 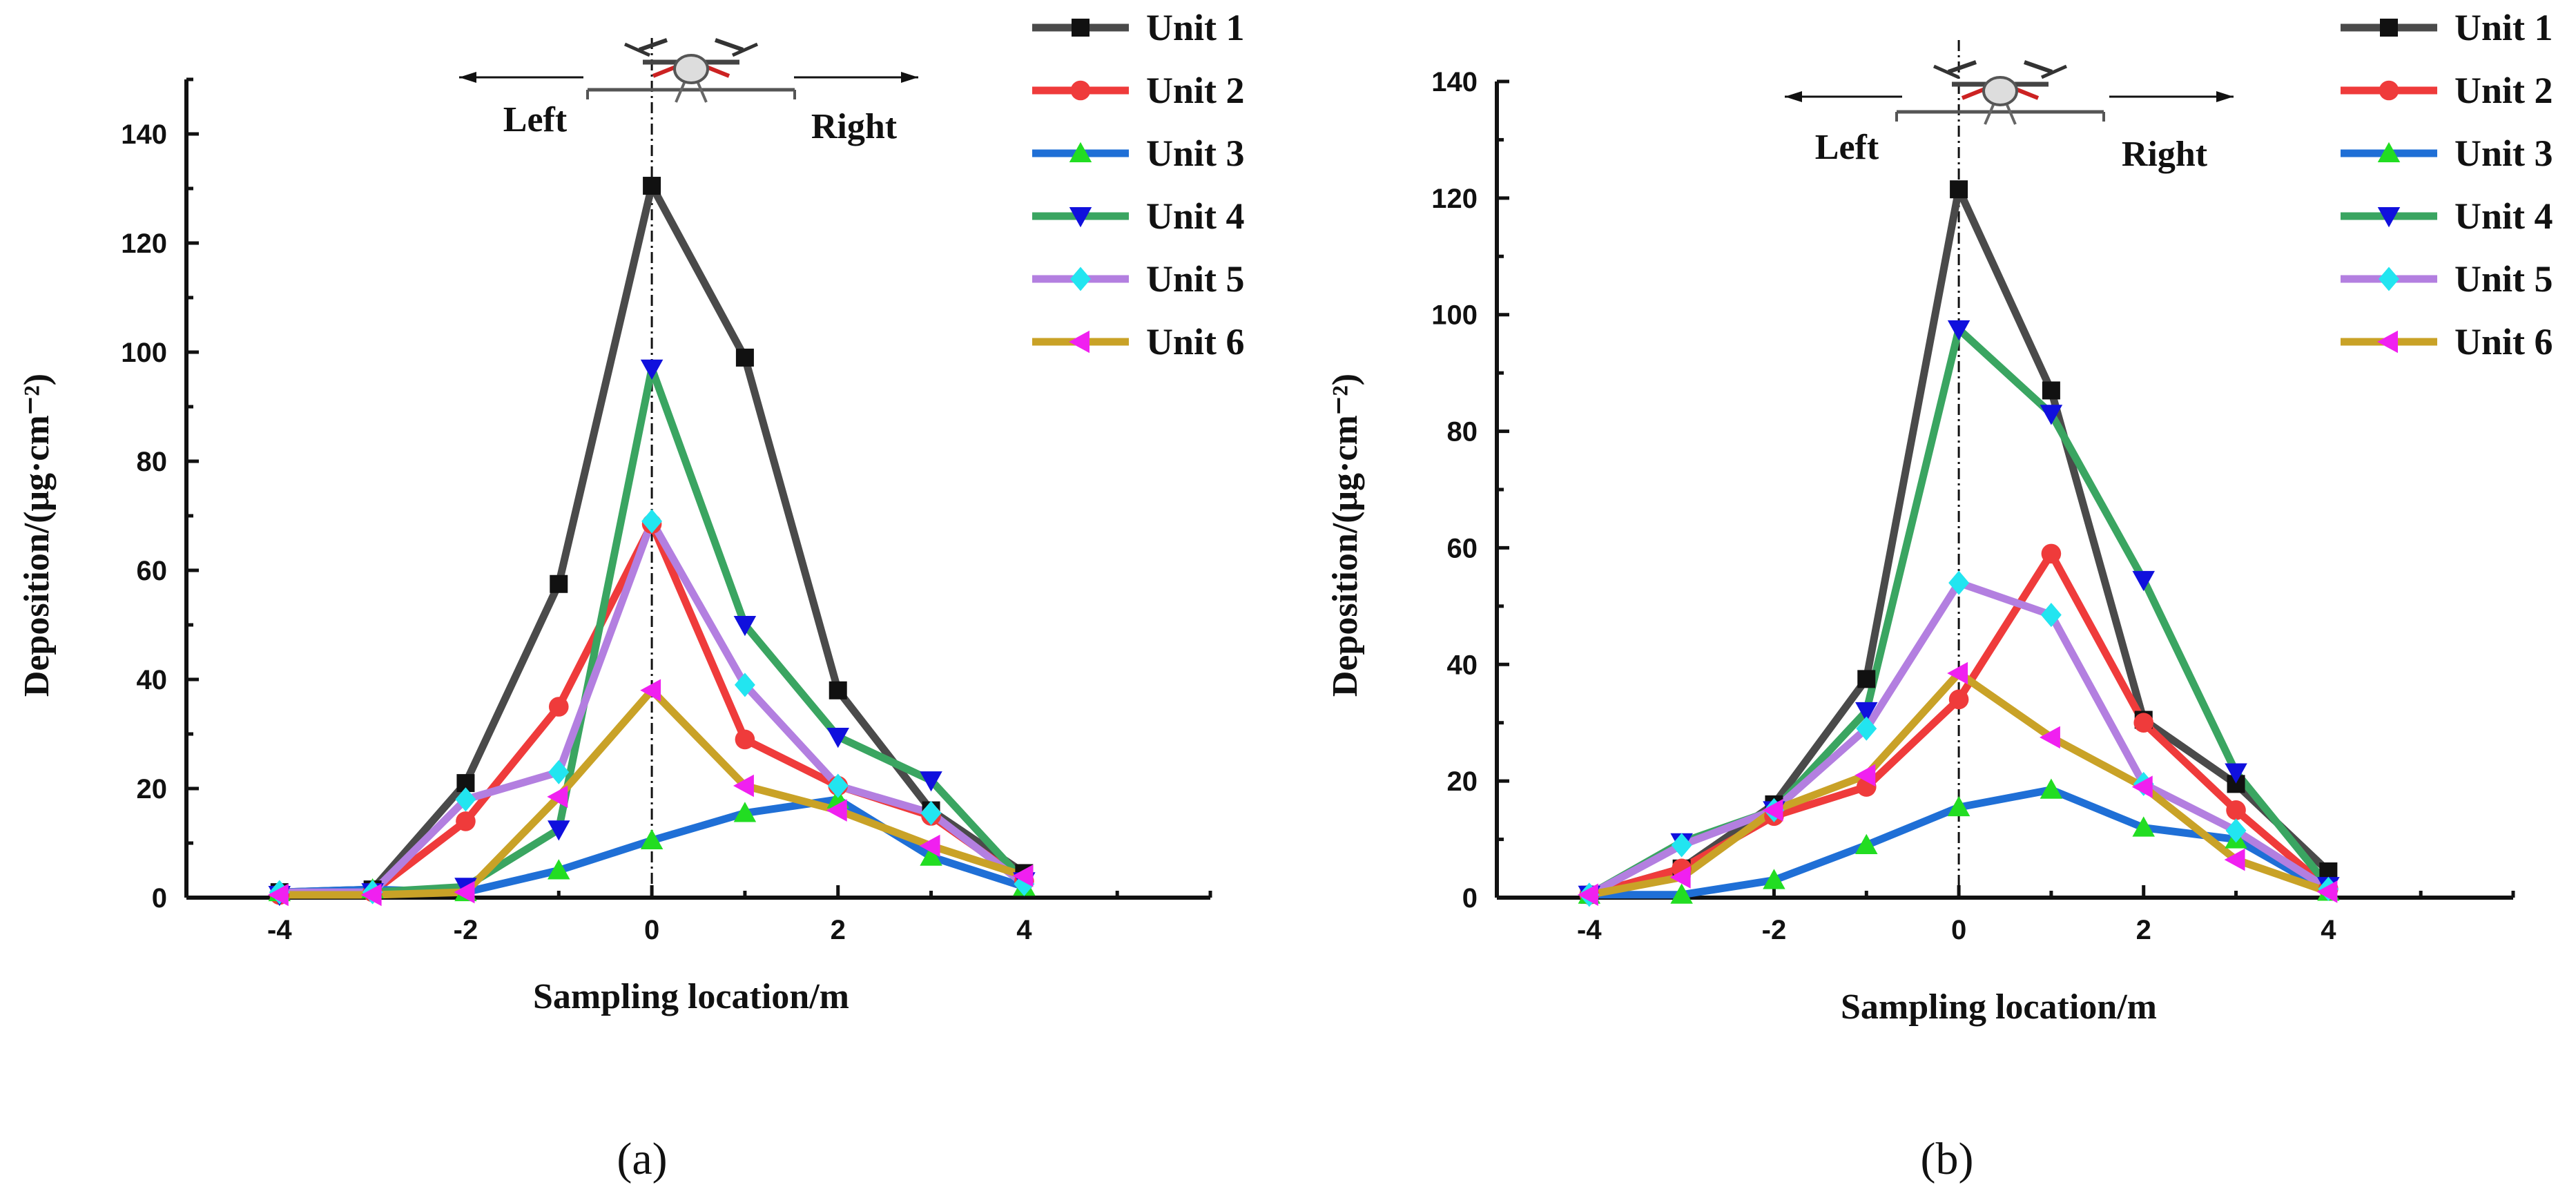 What do you see at coordinates (1080, 342) in the screenshot?
I see `panel-a-legend-marker` at bounding box center [1080, 342].